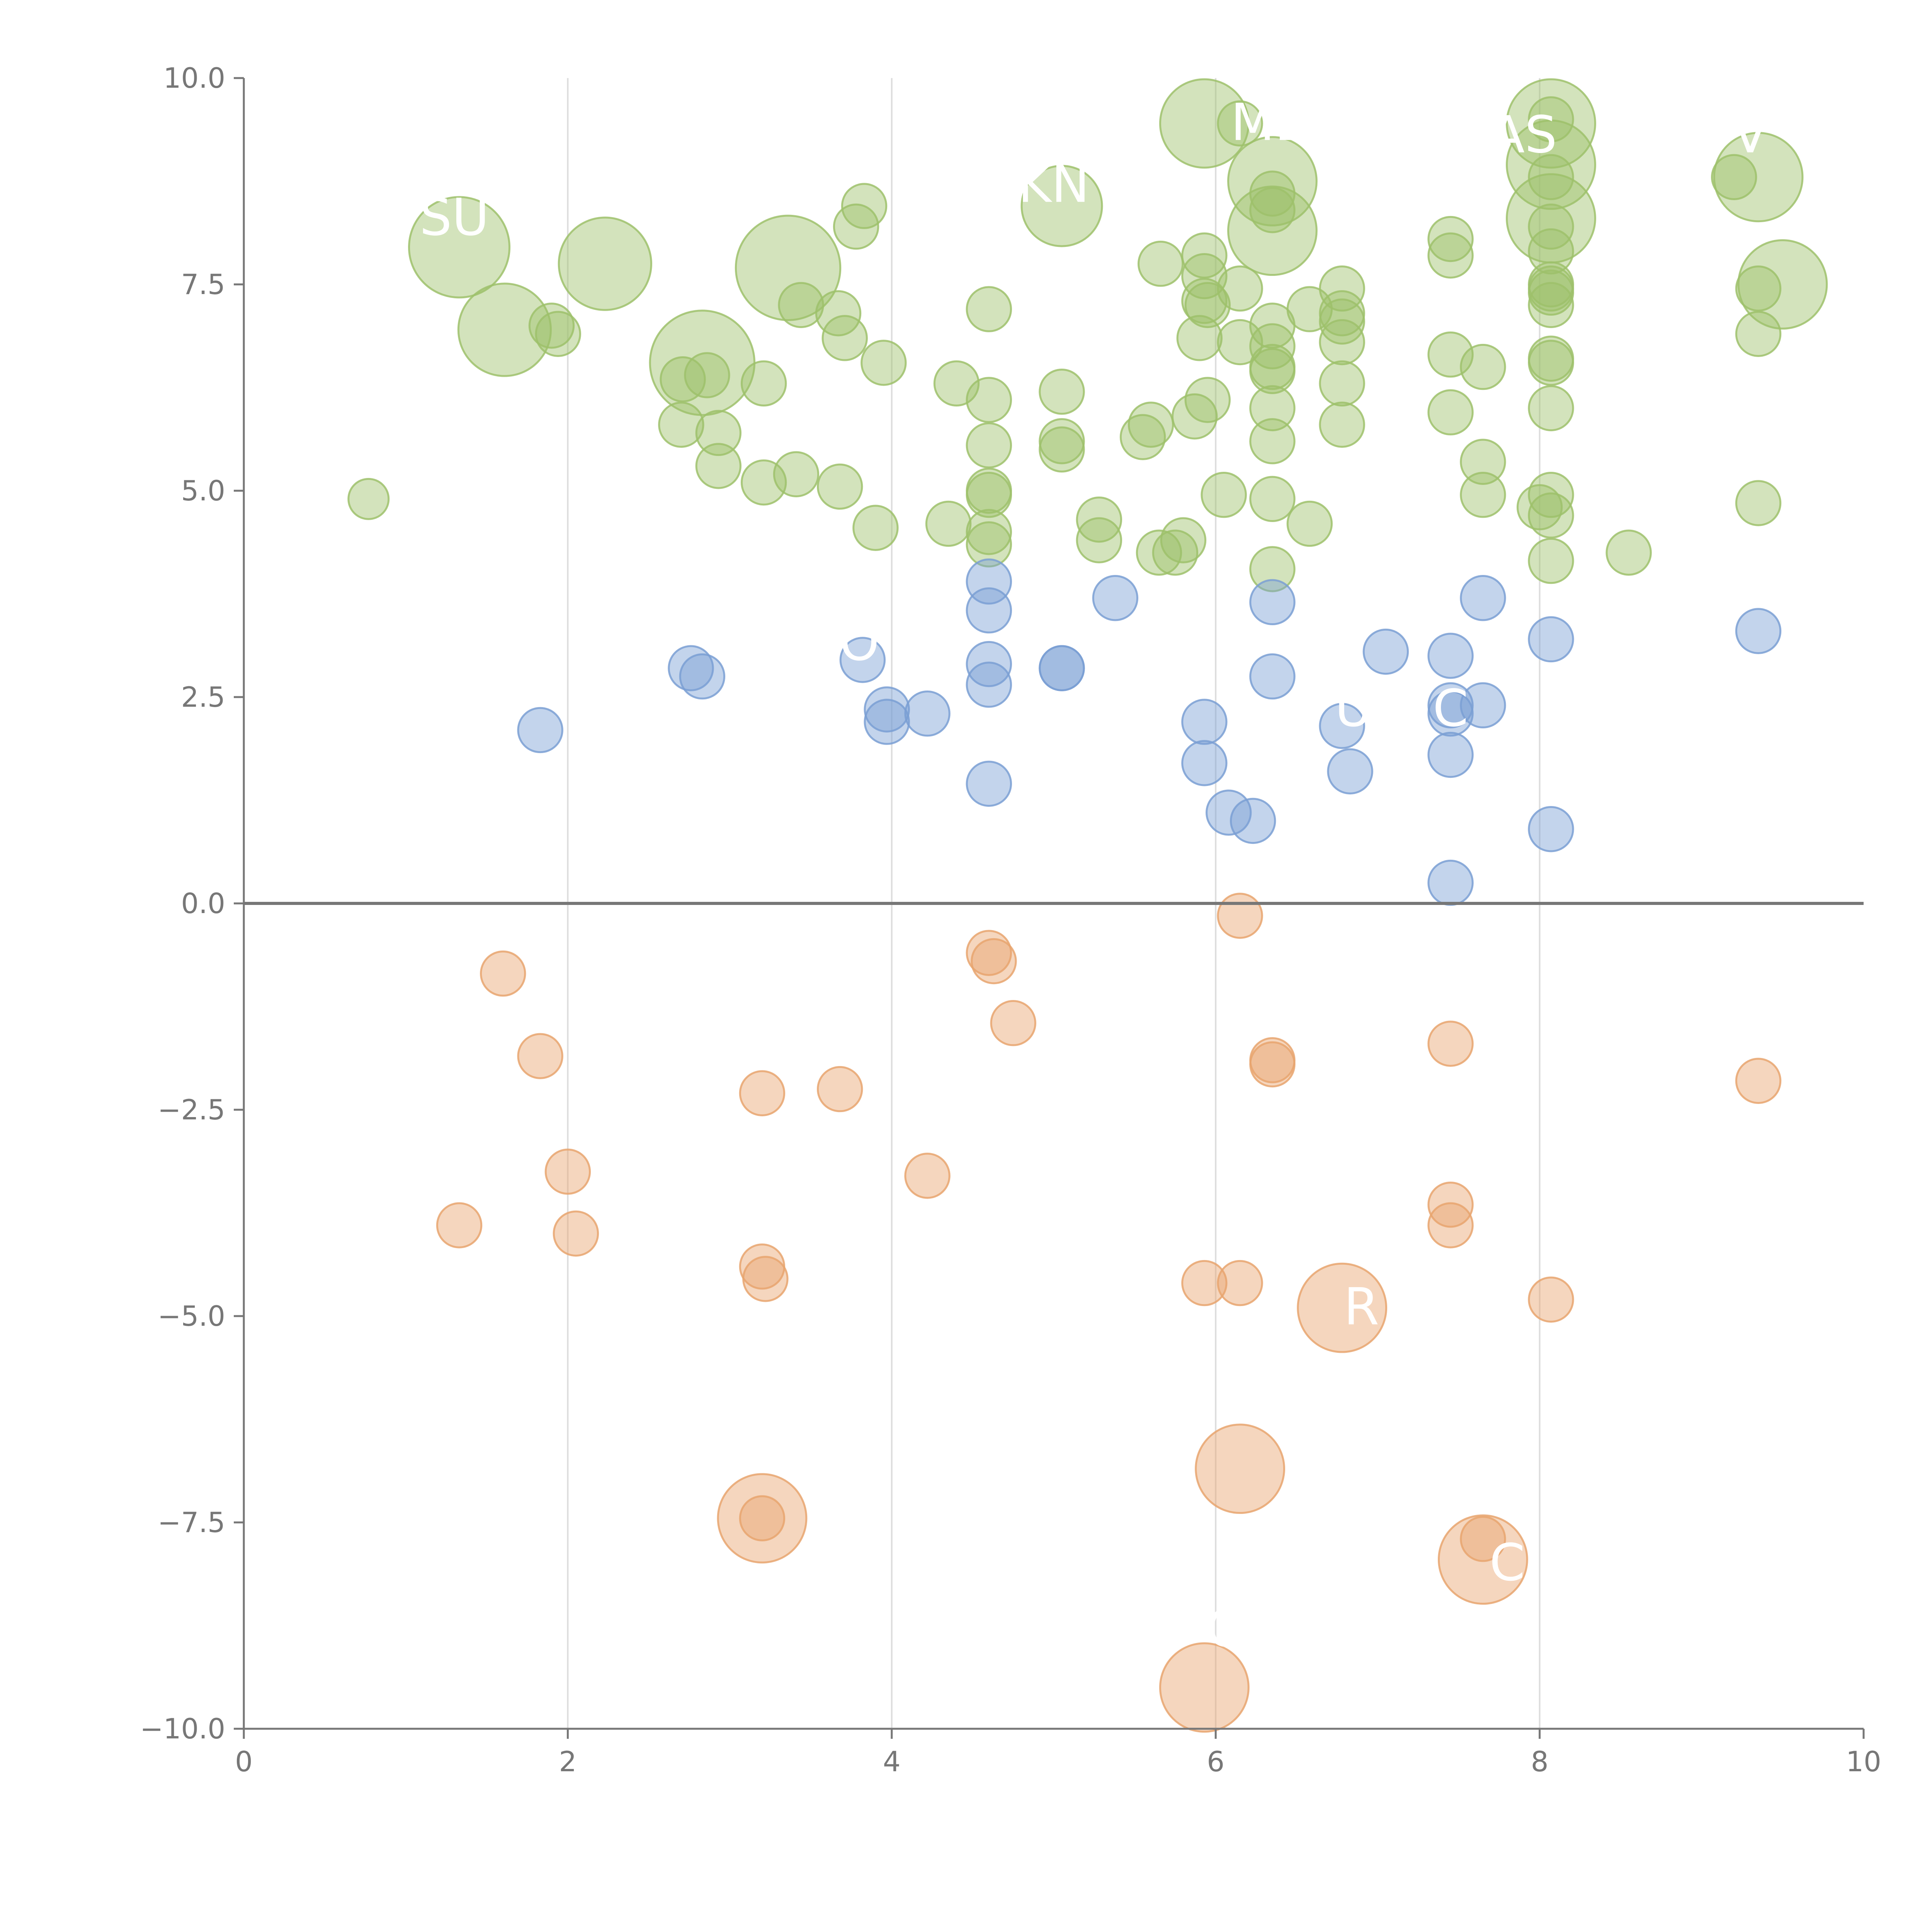  What do you see at coordinates (859, 642) in the screenshot?
I see `bubble-annotation: O` at bounding box center [859, 642].